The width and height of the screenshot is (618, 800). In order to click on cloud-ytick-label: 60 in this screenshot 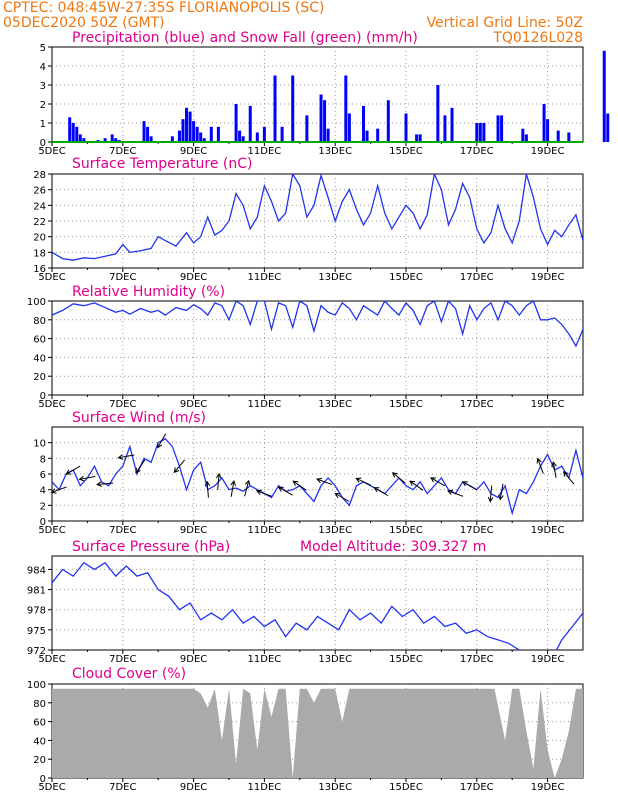, I will do `click(39, 723)`.